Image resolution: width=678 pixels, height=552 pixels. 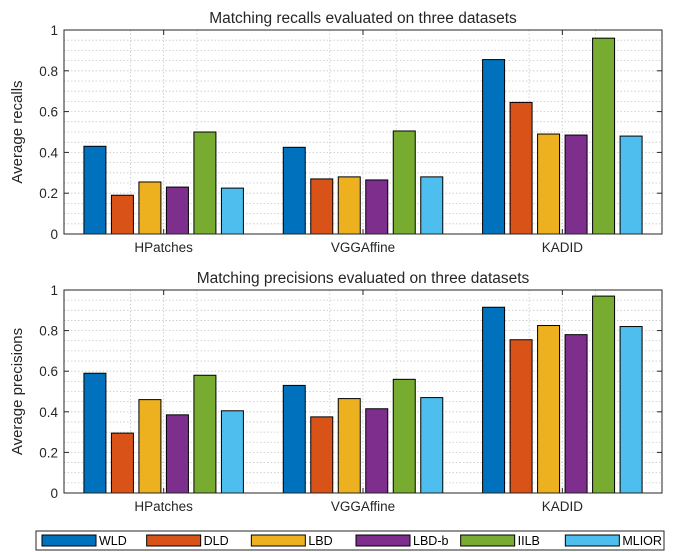 What do you see at coordinates (174, 540) in the screenshot?
I see `legend-swatch-DLD` at bounding box center [174, 540].